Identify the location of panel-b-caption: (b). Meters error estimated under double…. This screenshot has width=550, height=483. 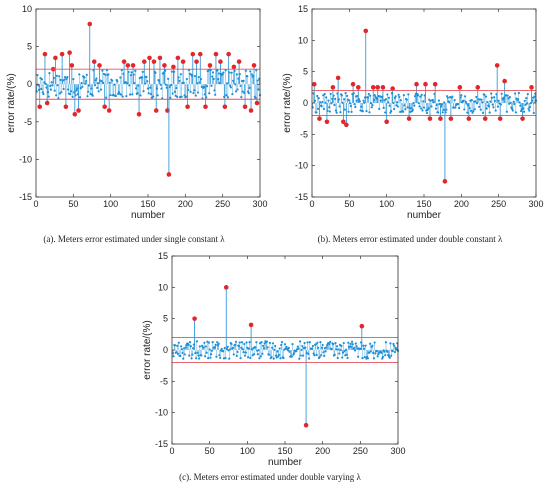
(410, 239).